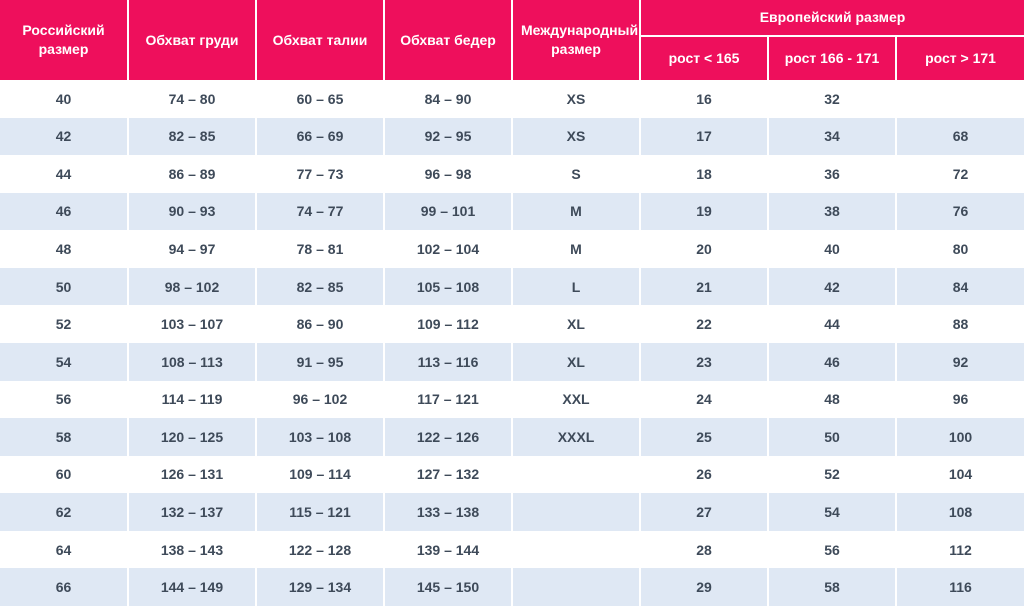  Describe the element at coordinates (320, 587) in the screenshot. I see `table-cell: 129 – 134` at that location.